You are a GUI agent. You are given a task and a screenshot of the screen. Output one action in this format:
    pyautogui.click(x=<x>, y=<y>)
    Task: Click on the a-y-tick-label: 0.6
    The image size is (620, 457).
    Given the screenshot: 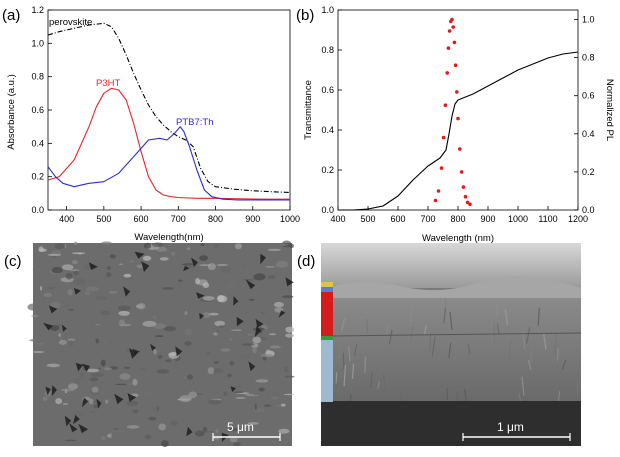 What is the action you would take?
    pyautogui.click(x=37, y=110)
    